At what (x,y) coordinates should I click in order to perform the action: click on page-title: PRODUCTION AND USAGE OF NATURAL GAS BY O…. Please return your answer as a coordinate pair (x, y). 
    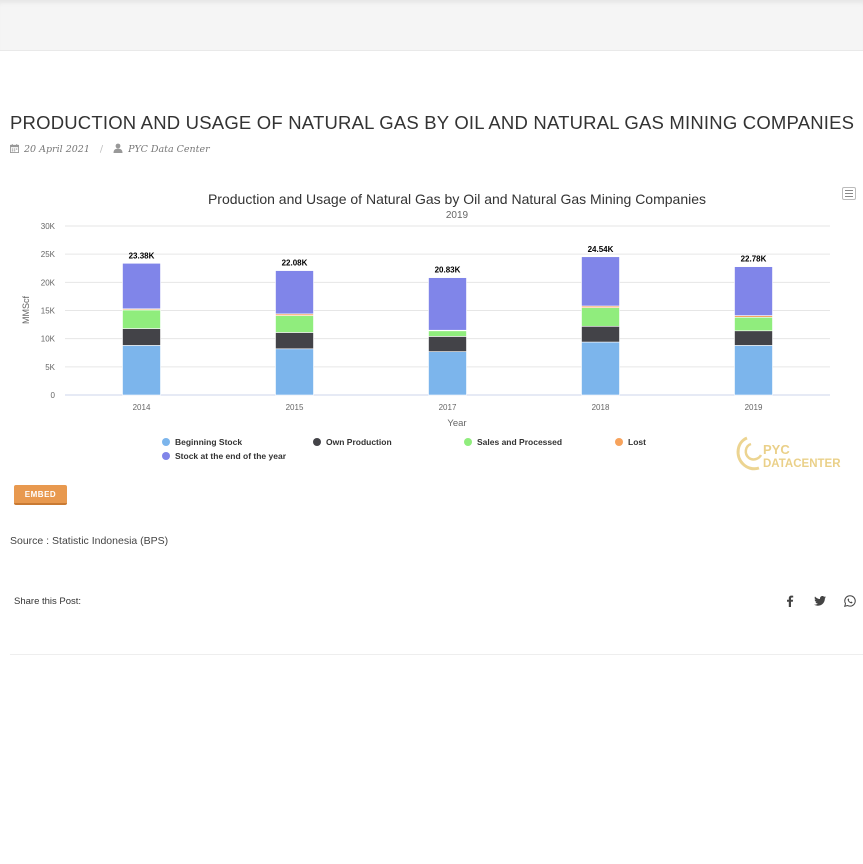
    Looking at the image, I should click on (432, 122).